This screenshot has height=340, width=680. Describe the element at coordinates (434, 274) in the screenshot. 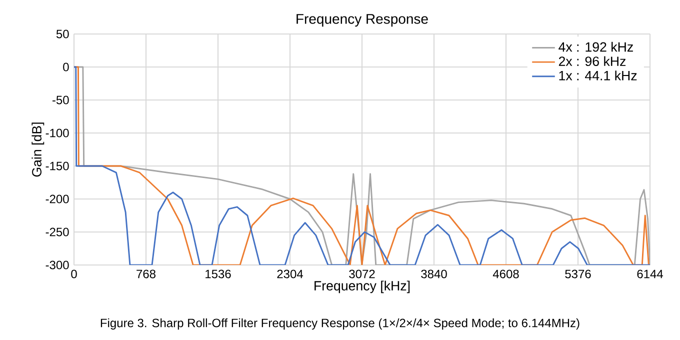

I see `x-tick-label: 3840` at that location.